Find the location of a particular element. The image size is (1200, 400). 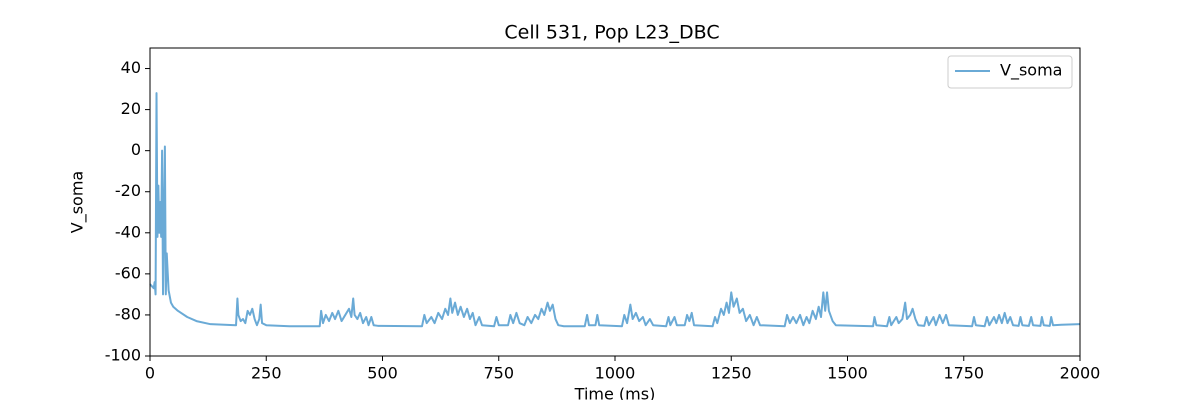

x-tick-label: 1000 is located at coordinates (615, 373).